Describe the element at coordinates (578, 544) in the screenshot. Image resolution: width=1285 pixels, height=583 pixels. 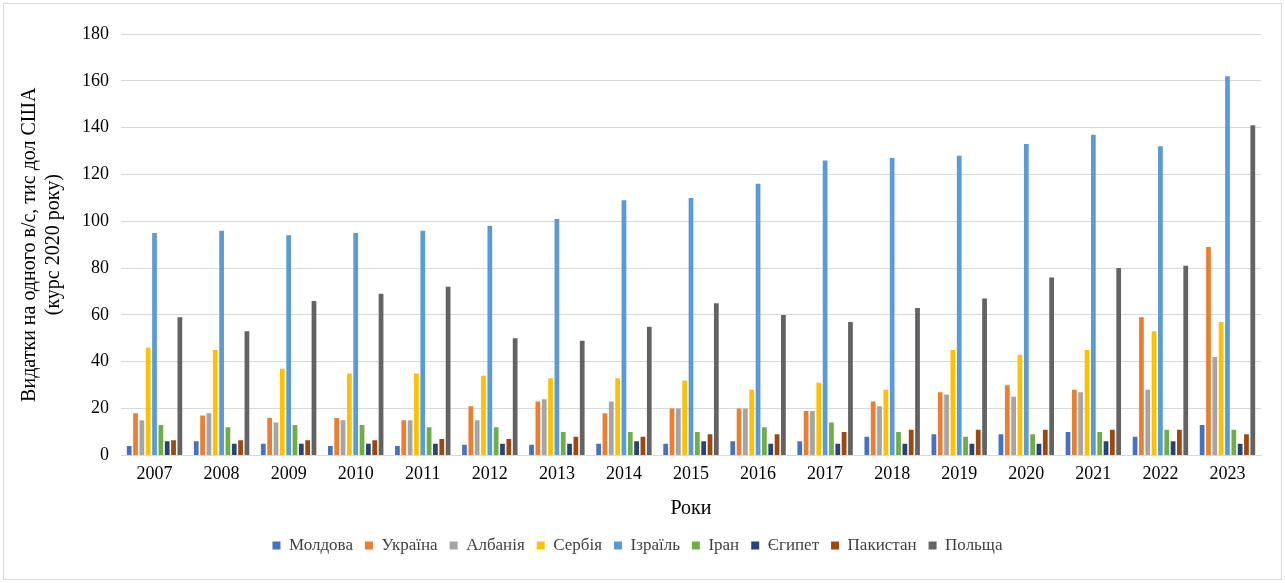
I see `legend-label: Сербія` at that location.